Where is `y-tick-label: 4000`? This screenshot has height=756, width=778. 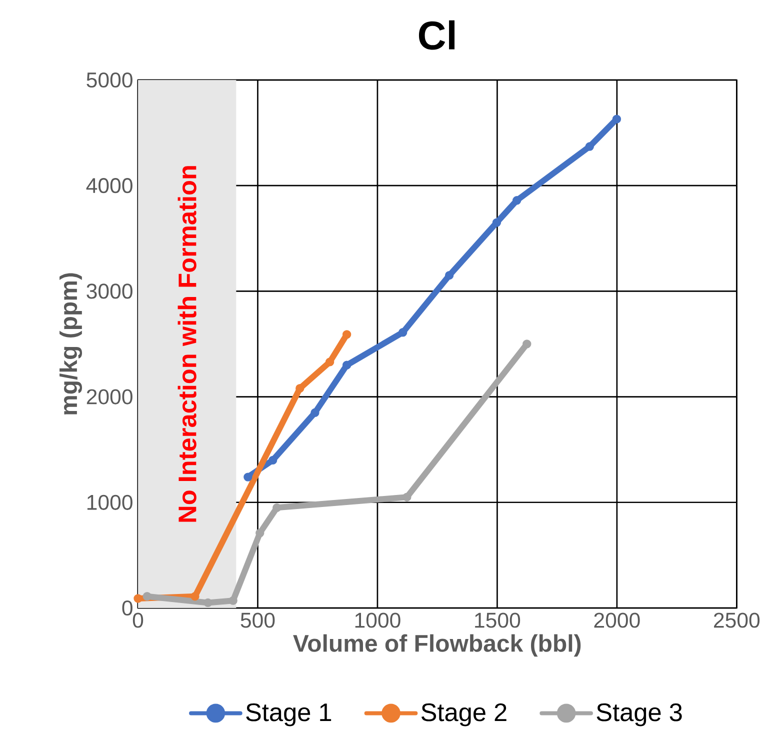 y-tick-label: 4000 is located at coordinates (109, 186).